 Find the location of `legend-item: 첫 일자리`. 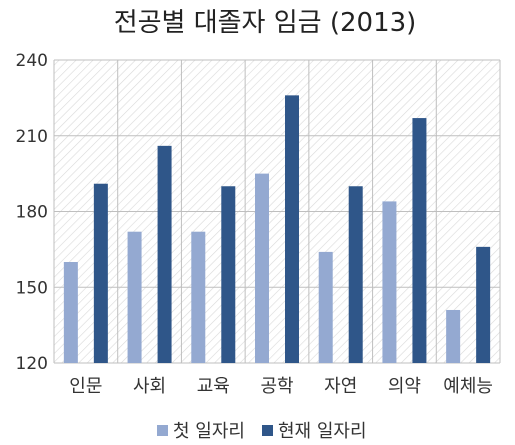

legend-item: 첫 일자리 is located at coordinates (201, 431).